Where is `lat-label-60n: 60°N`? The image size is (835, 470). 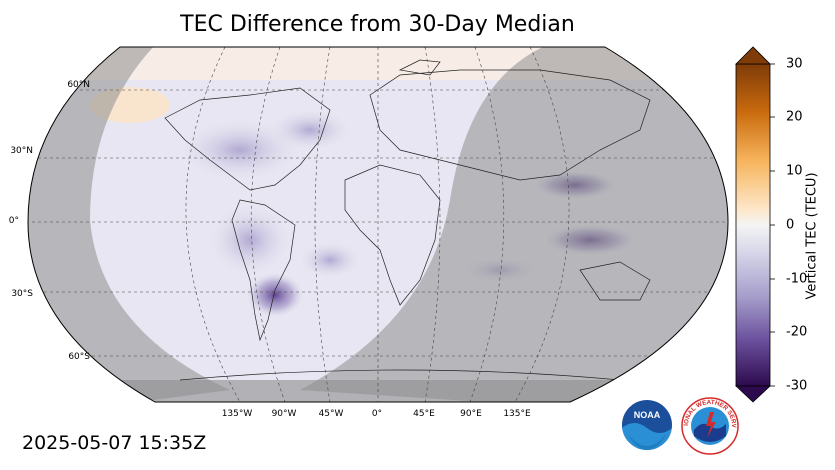 lat-label-60n: 60°N is located at coordinates (78, 85).